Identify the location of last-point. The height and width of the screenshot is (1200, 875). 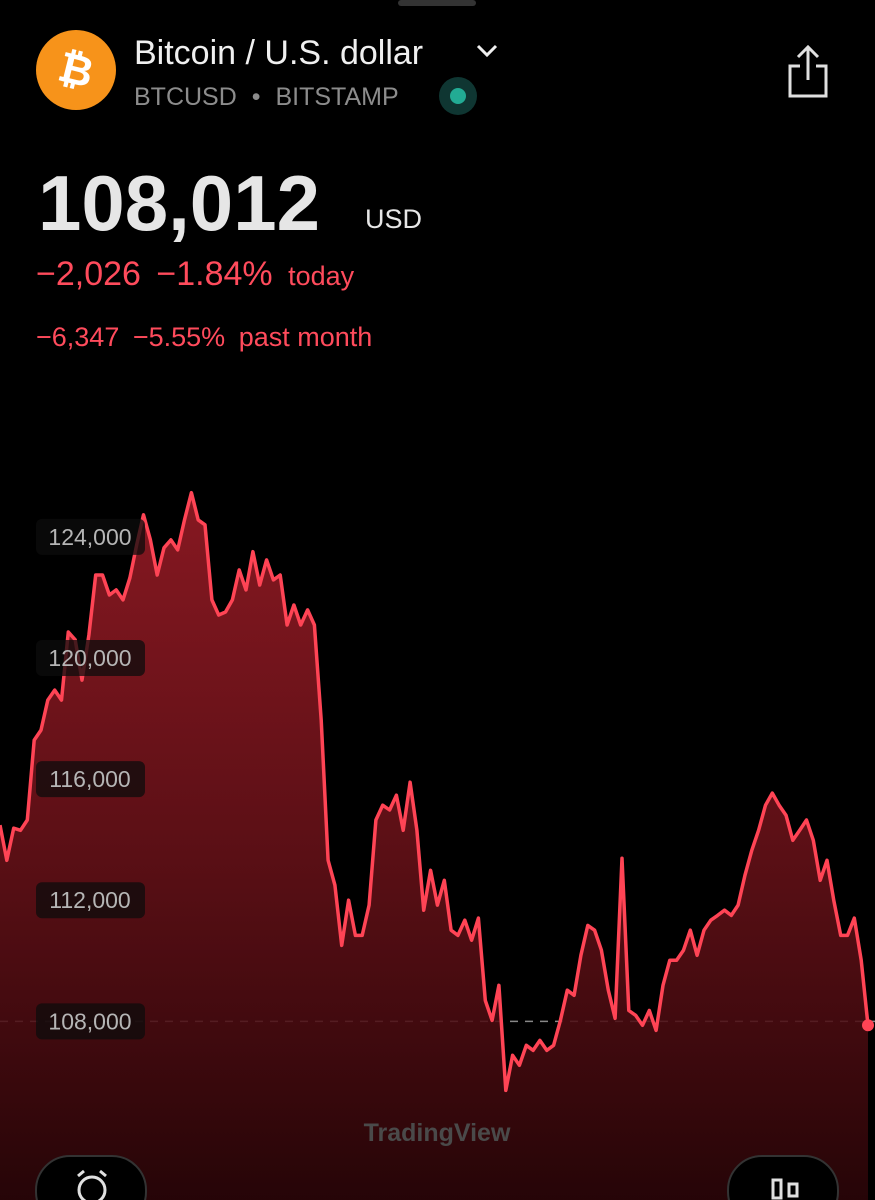
(868, 1025).